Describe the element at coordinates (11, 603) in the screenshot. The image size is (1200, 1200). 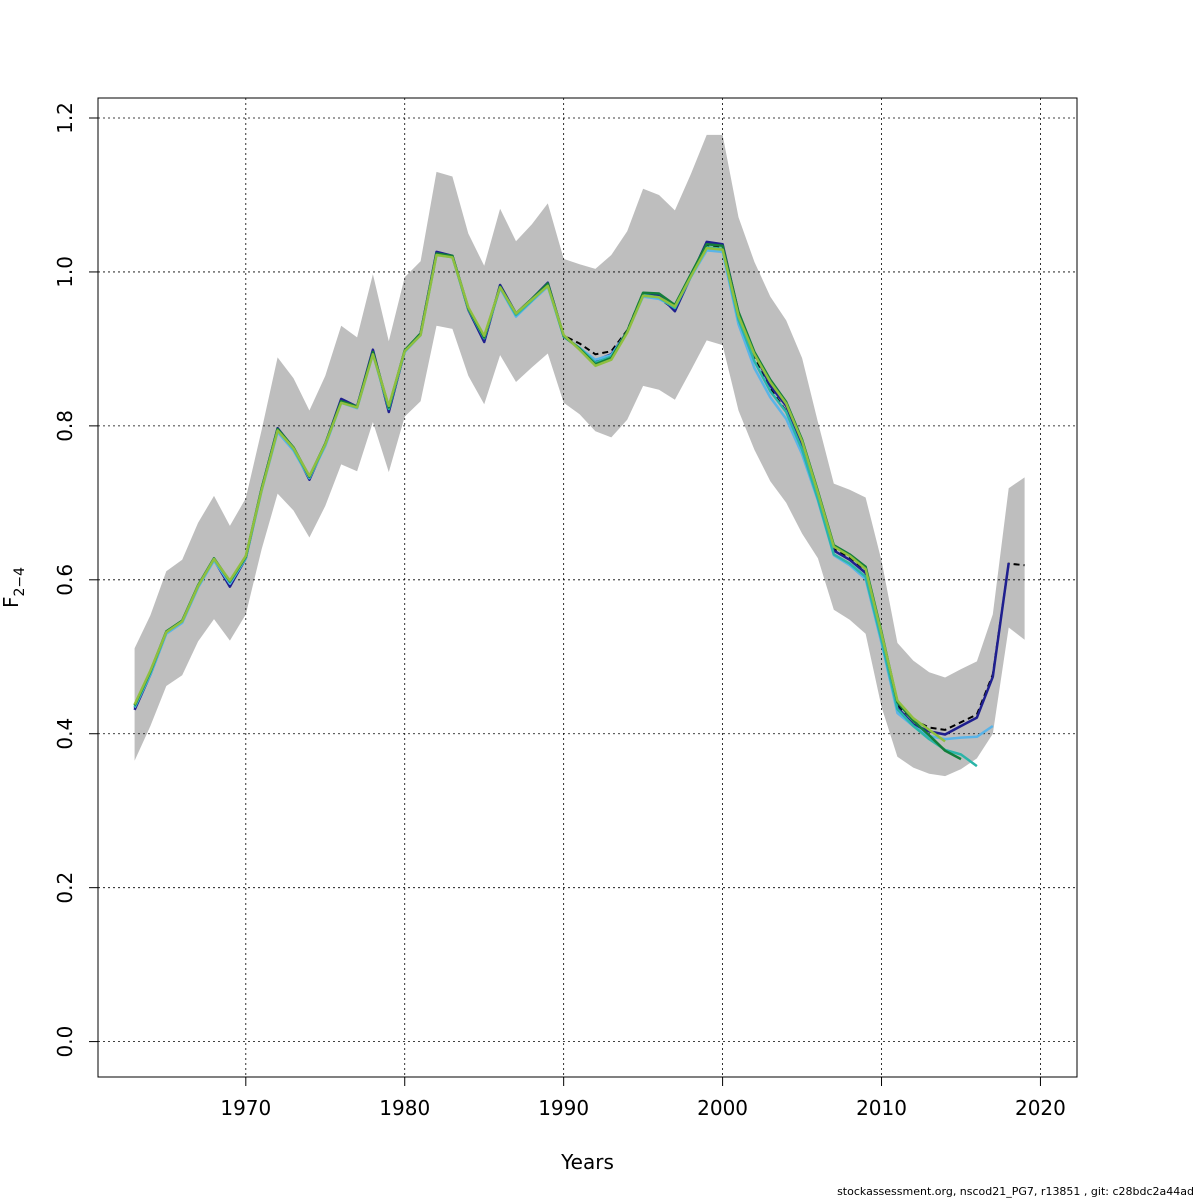
I see `y-axis-label-base: F` at that location.